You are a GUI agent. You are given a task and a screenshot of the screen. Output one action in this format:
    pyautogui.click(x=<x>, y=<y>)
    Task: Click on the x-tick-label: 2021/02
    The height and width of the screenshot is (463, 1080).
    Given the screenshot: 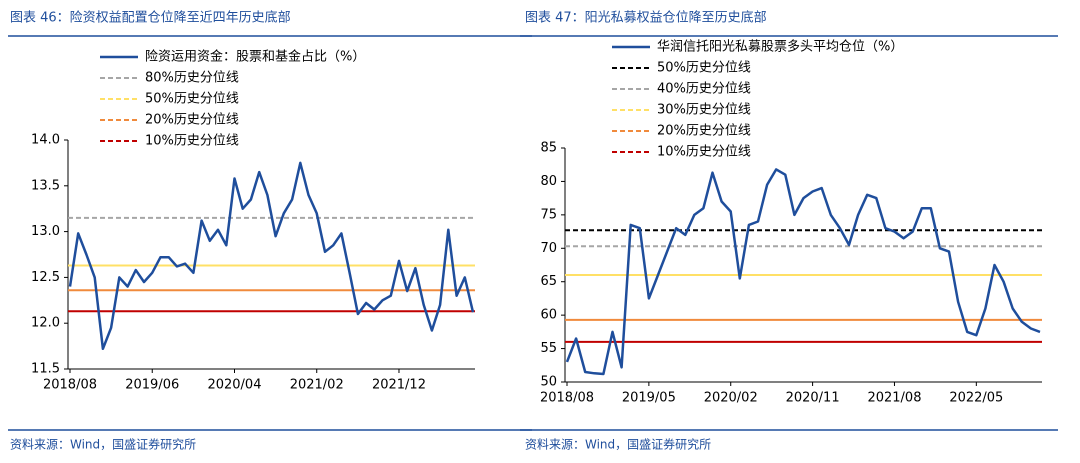 What is the action you would take?
    pyautogui.click(x=317, y=385)
    